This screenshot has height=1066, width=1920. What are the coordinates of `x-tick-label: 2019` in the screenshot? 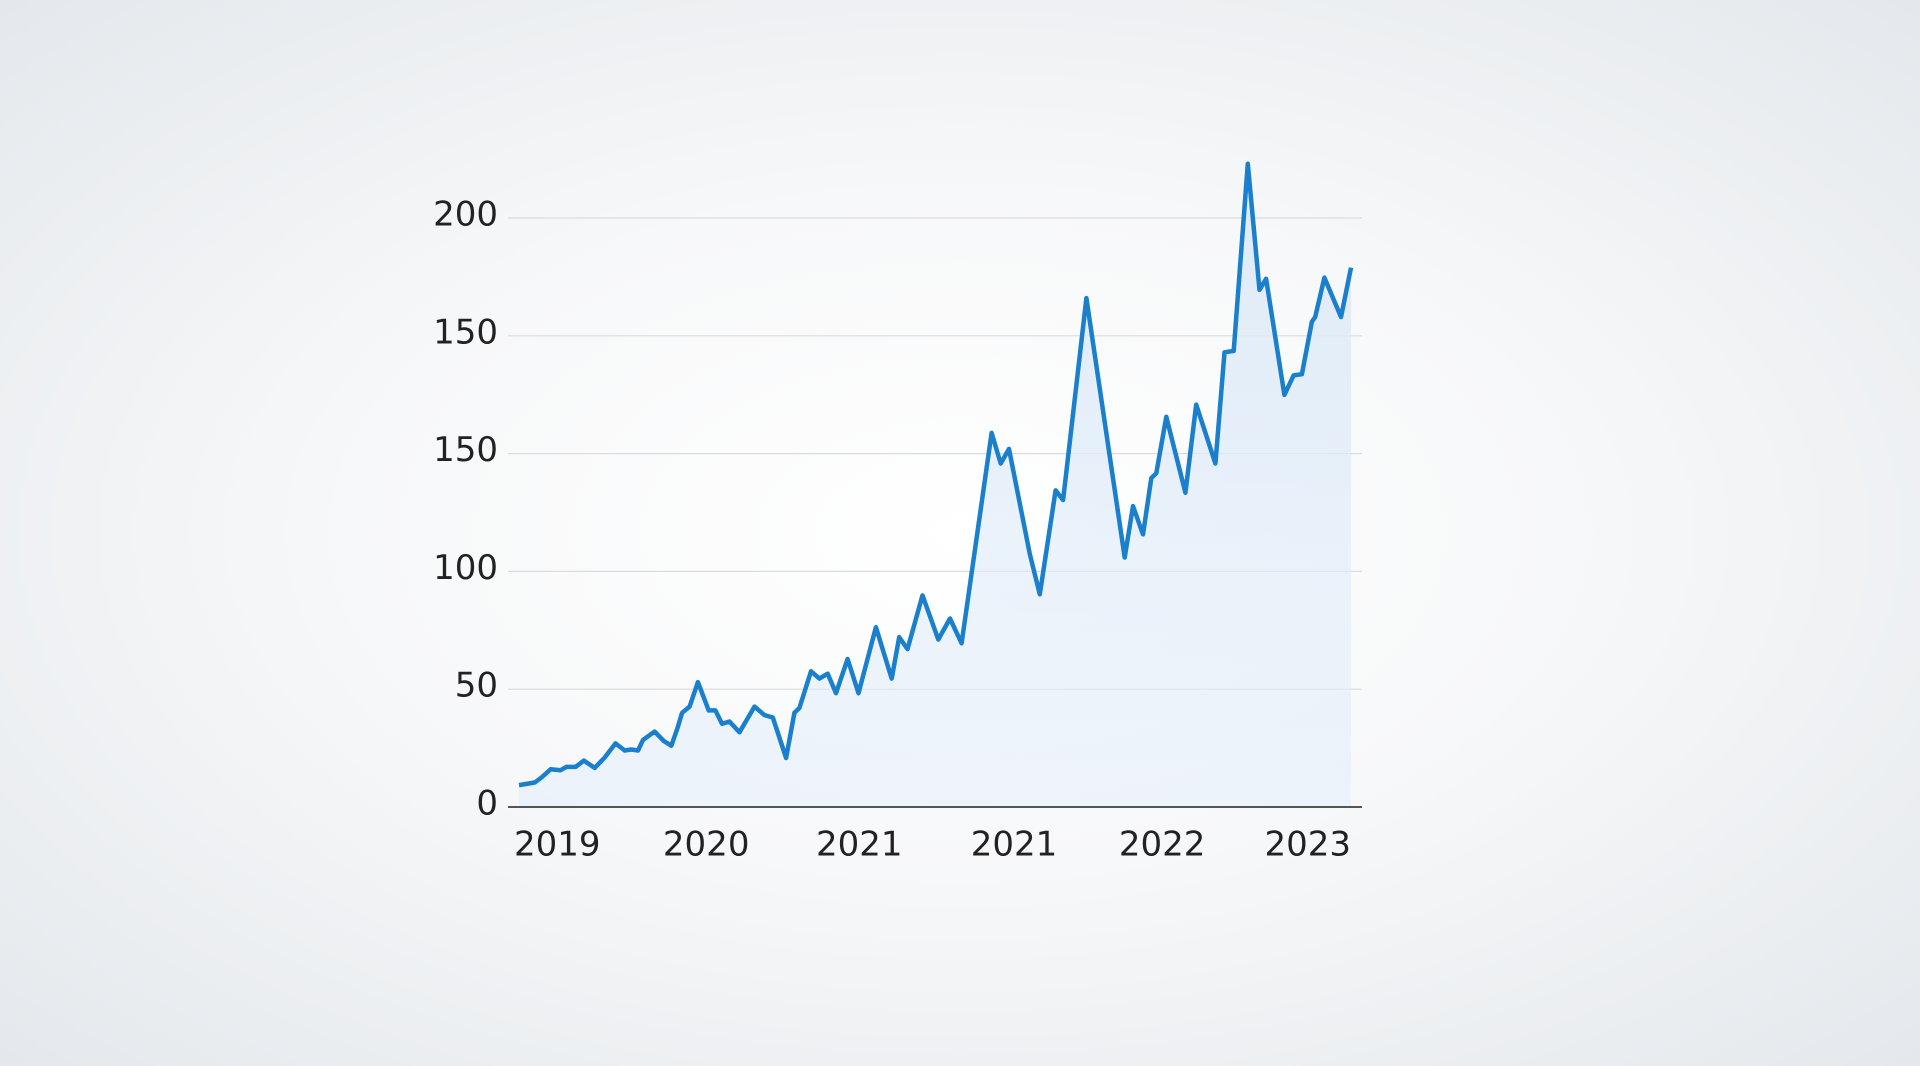 It's located at (557, 845).